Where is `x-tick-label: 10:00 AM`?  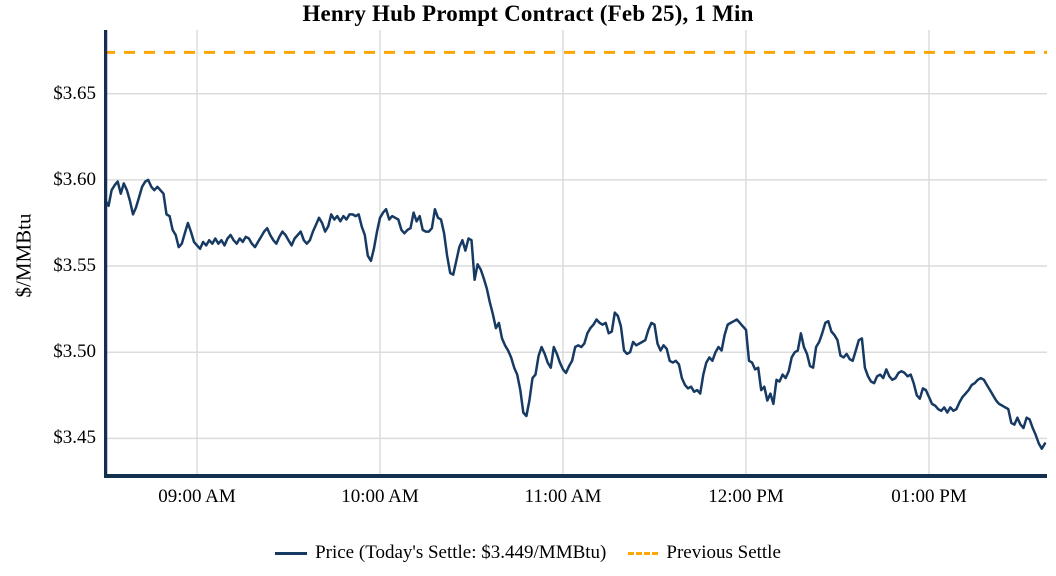
x-tick-label: 10:00 AM is located at coordinates (380, 496).